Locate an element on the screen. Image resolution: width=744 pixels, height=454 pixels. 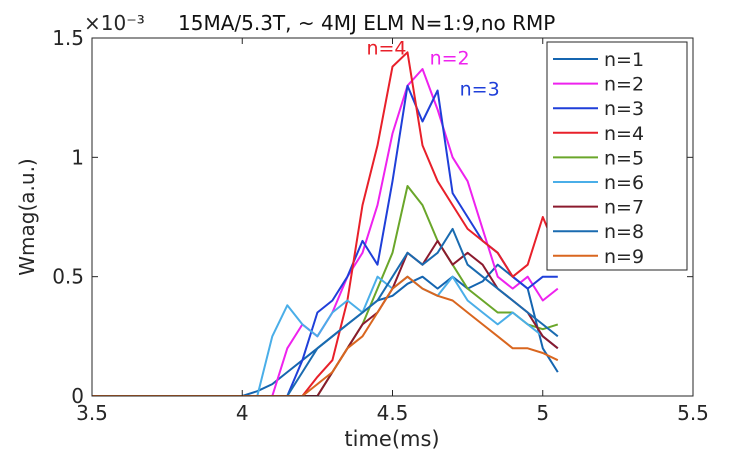
legend-label: n=9 is located at coordinates (624, 257).